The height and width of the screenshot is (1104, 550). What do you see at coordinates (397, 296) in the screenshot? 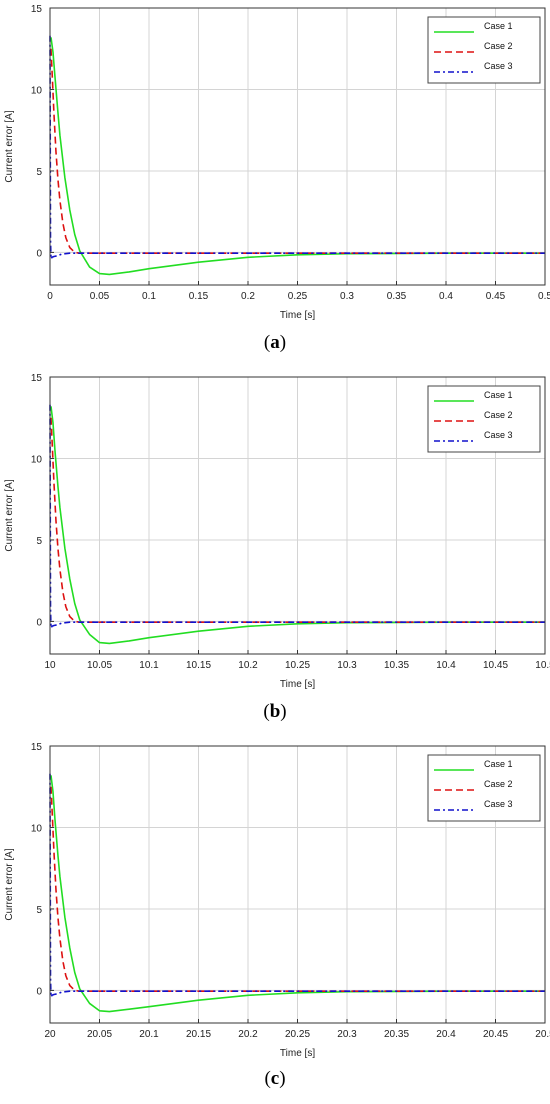
I see `x-tick-label: 0.35` at bounding box center [397, 296].